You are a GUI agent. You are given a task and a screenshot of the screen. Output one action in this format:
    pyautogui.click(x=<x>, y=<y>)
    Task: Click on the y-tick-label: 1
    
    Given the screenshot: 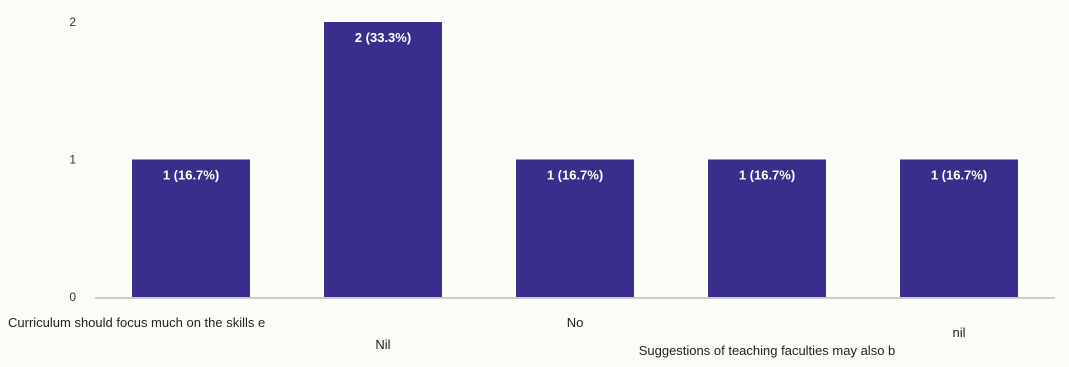 What is the action you would take?
    pyautogui.click(x=72, y=160)
    